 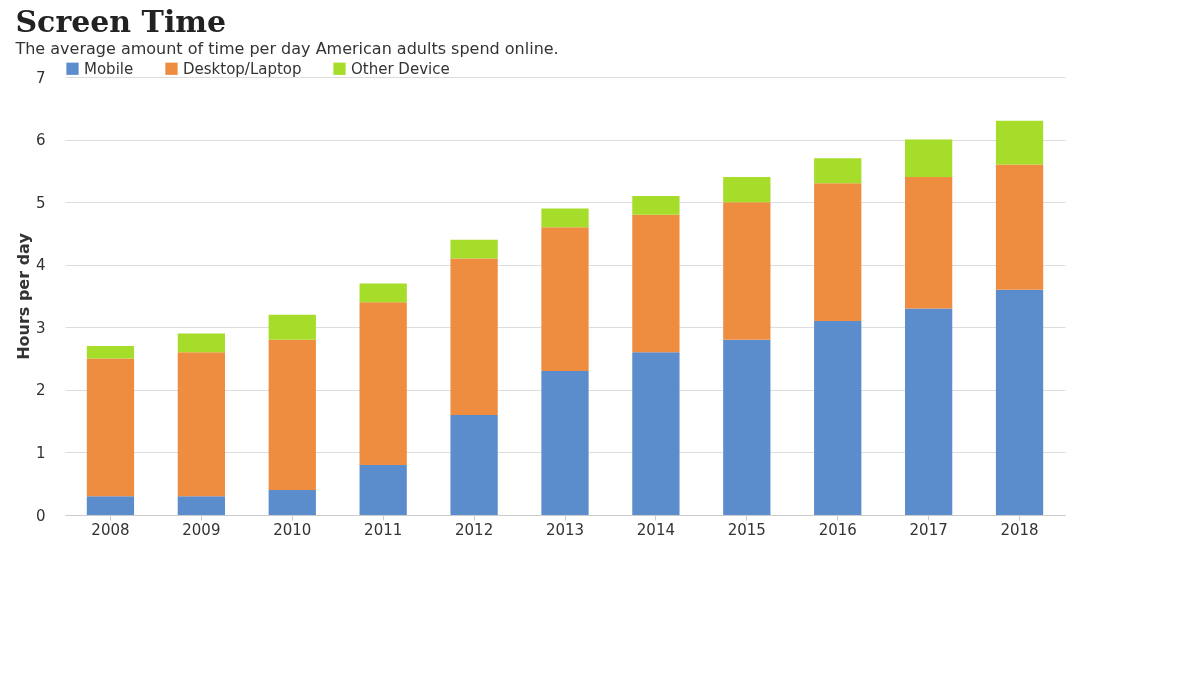 What do you see at coordinates (40, 515) in the screenshot?
I see `y-tick-label: 0` at bounding box center [40, 515].